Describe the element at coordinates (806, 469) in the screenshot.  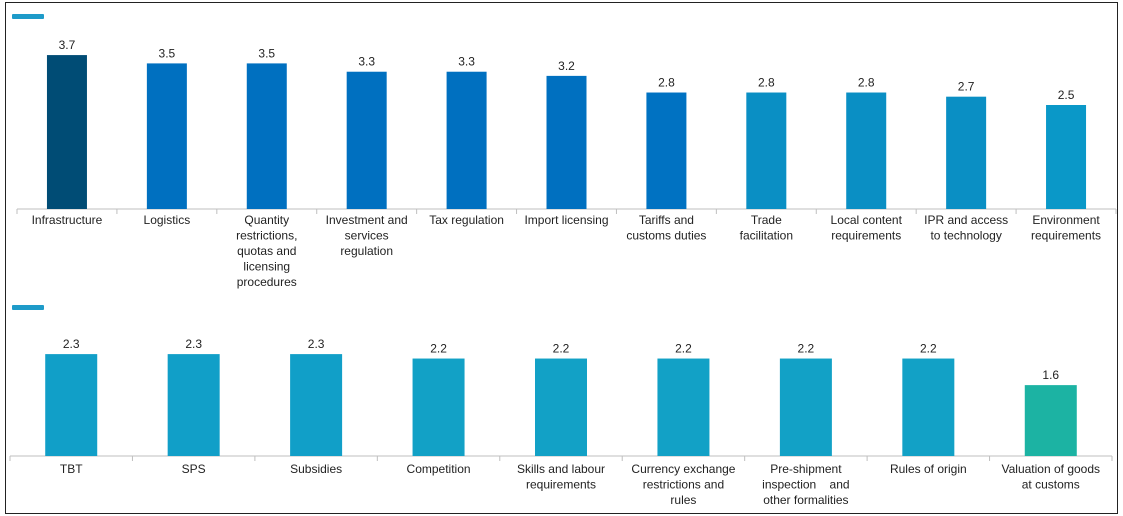
I see `x-tick-label-line: Pre-shipment` at that location.